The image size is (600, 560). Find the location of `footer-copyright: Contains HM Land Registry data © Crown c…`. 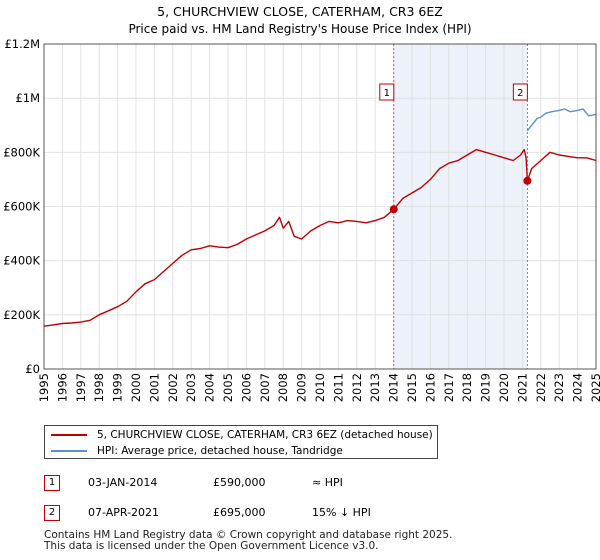

footer-copyright: Contains HM Land Registry data © Crown c… is located at coordinates (248, 535).